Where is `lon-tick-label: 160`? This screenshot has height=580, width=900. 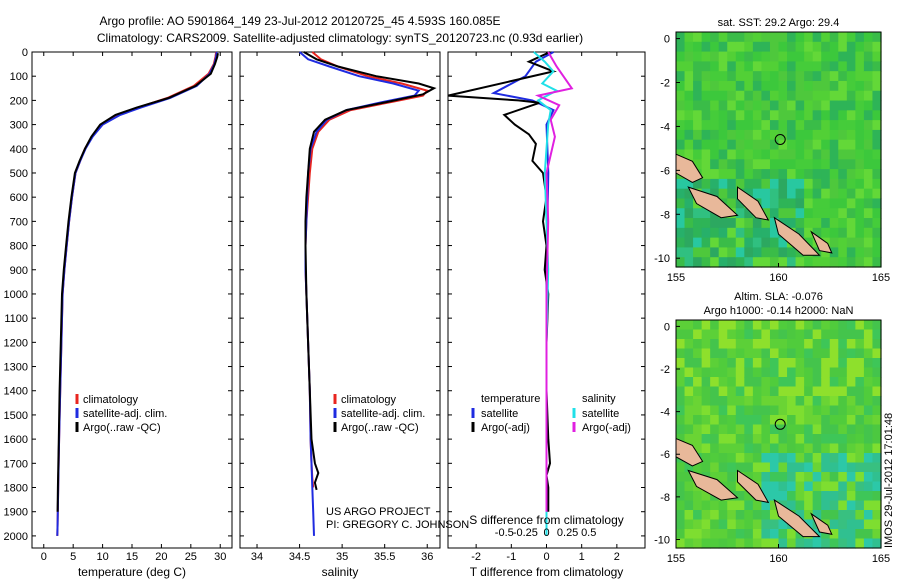
lon-tick-label: 160 is located at coordinates (778, 278).